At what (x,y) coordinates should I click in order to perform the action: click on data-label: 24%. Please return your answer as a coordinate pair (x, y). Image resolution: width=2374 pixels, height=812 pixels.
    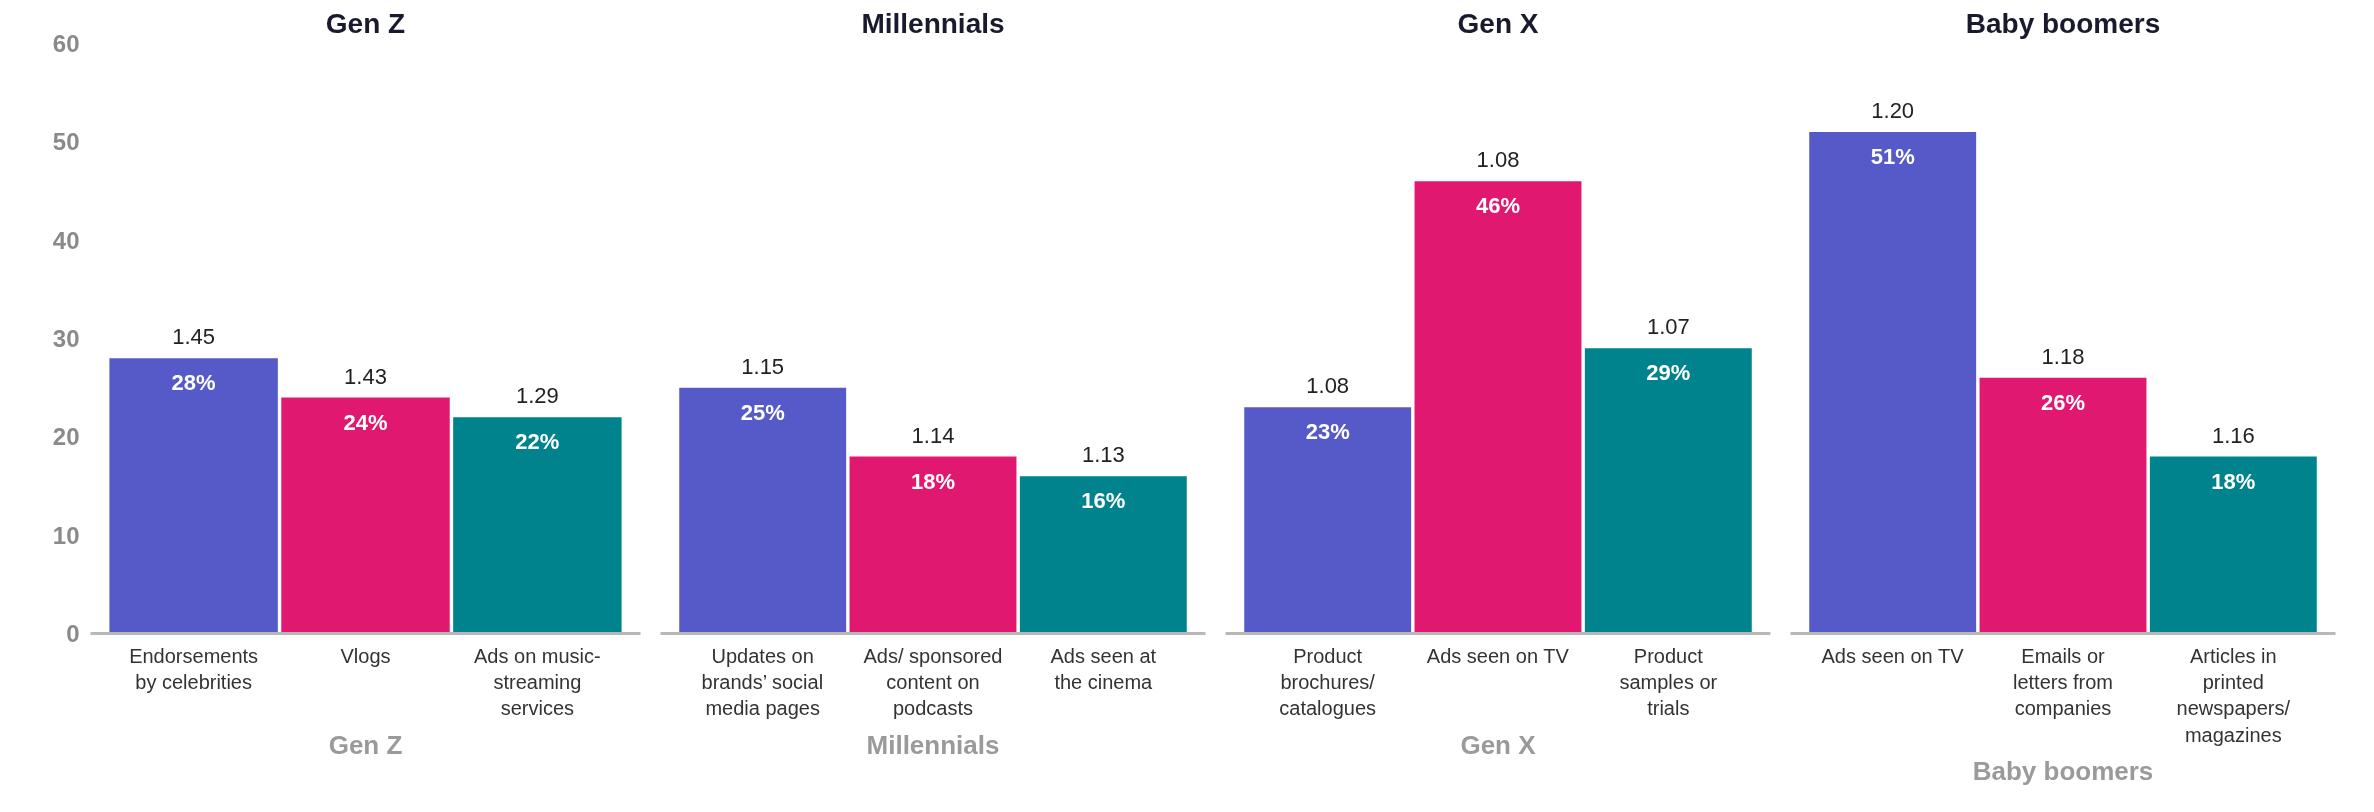
    Looking at the image, I should click on (365, 422).